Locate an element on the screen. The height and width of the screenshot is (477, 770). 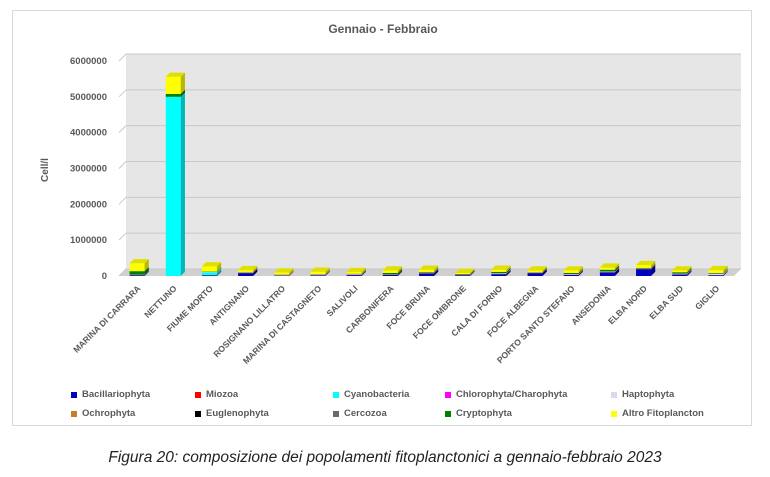
legend-item: Haptophyta is located at coordinates (642, 394).